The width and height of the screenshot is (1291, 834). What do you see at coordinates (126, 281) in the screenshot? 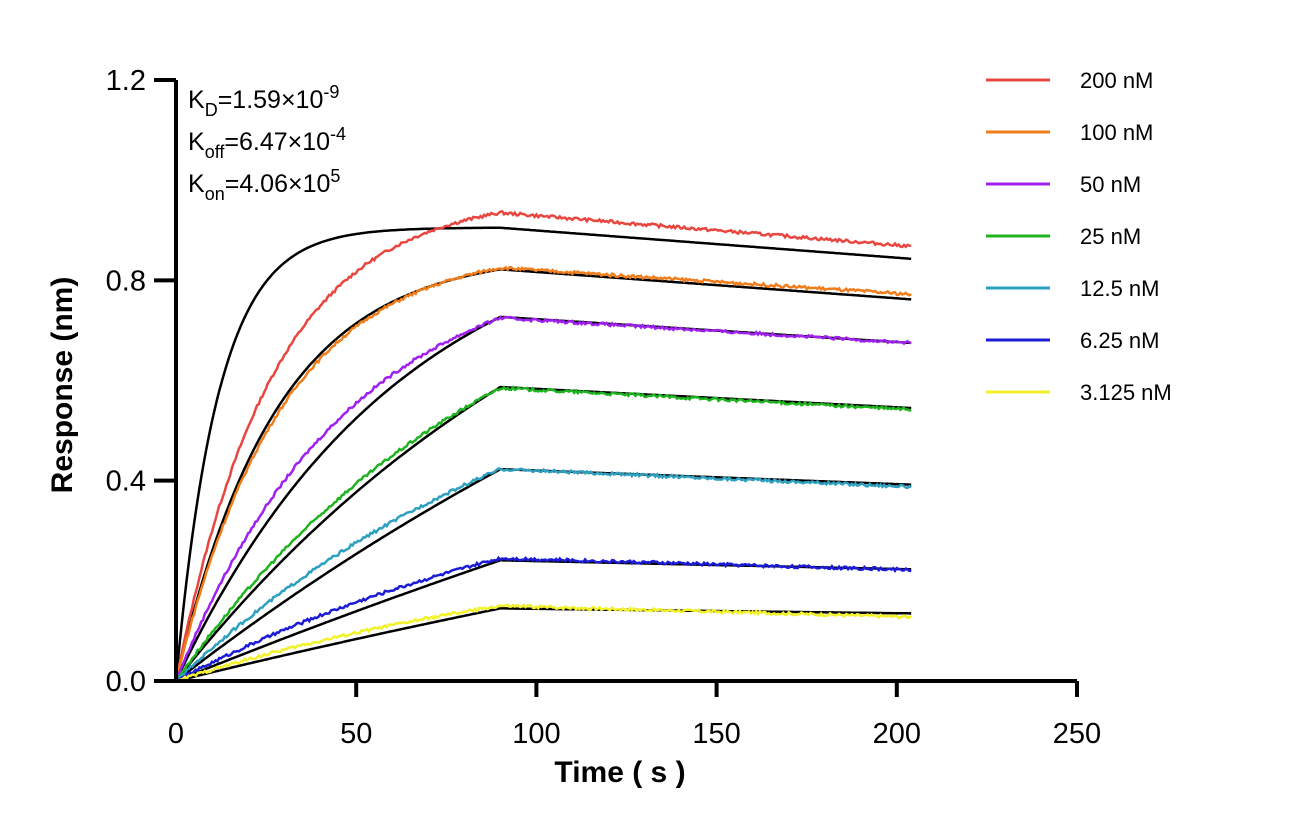
I see `y-tick-label: 0.8` at bounding box center [126, 281].